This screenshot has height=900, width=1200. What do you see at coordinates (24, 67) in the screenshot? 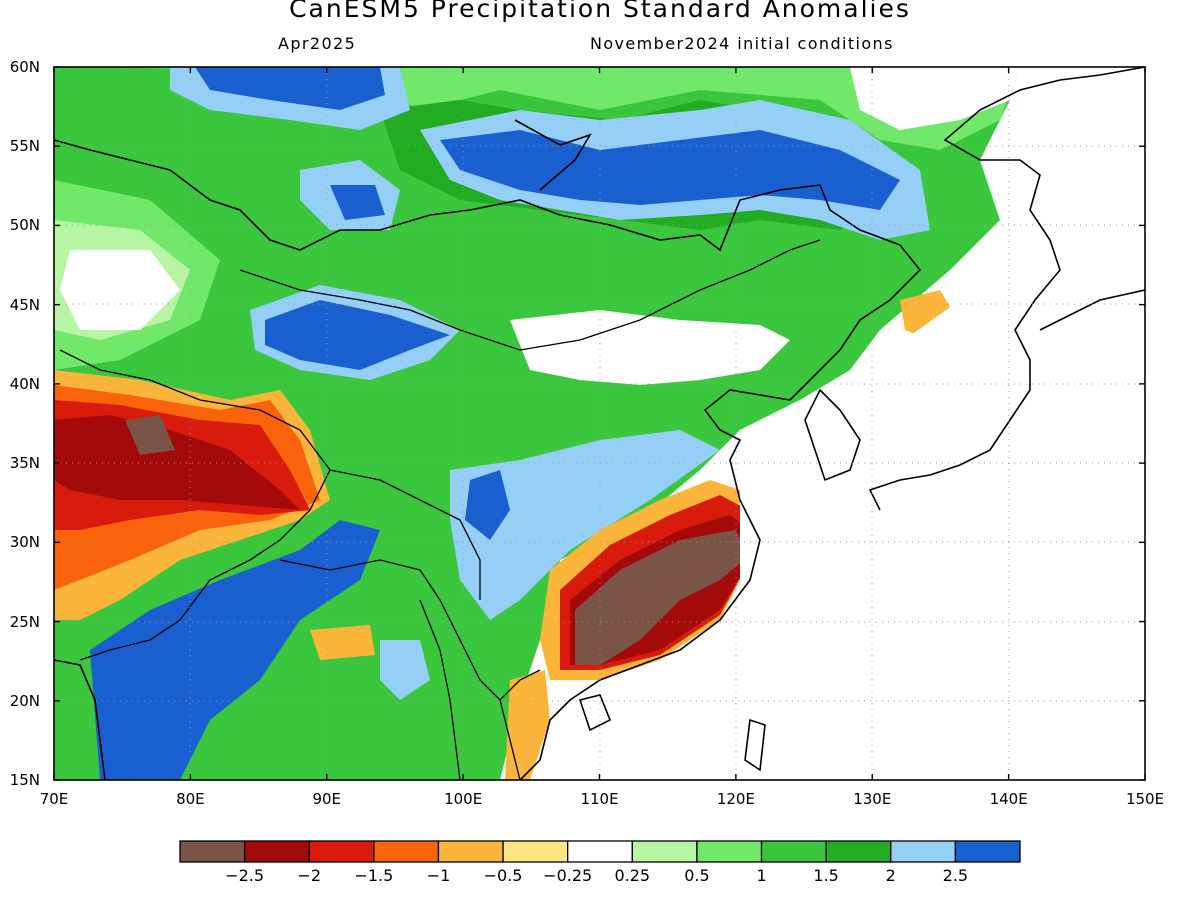
I see `lat-label: 60N` at bounding box center [24, 67].